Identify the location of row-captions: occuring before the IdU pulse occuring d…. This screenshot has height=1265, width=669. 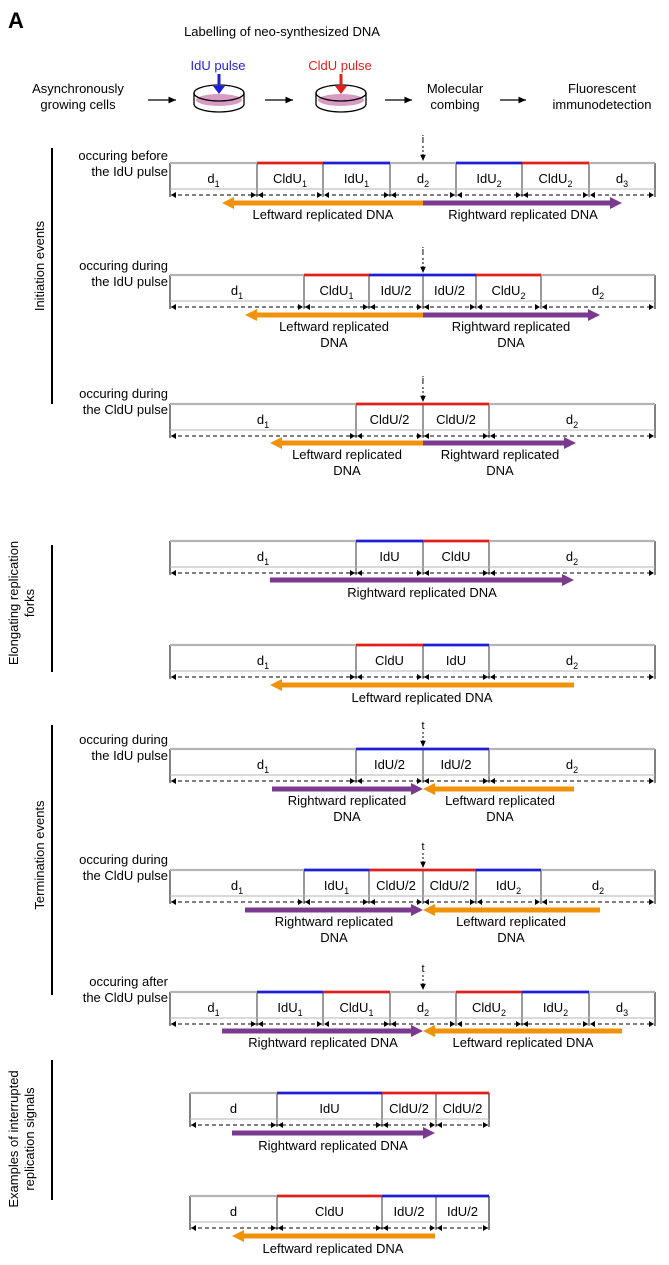
(123, 576).